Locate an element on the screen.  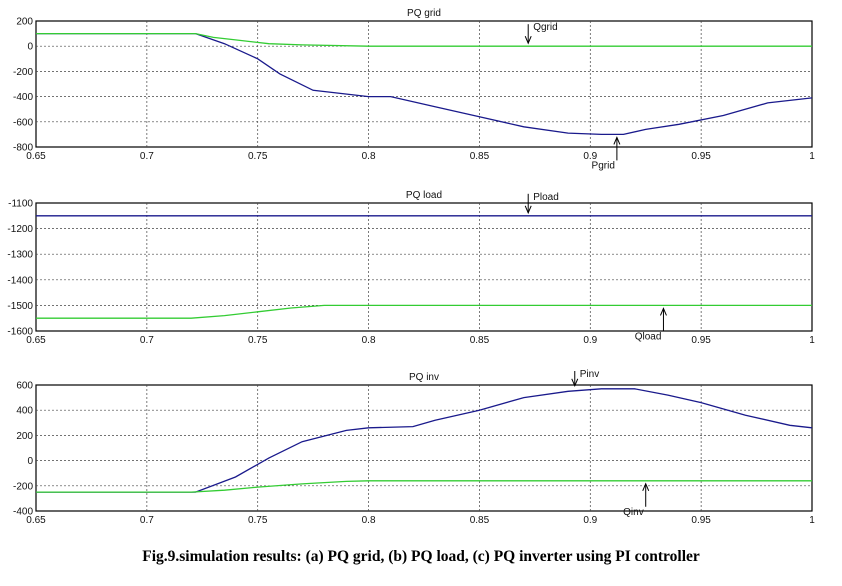
annotation-qinv: Qinv is located at coordinates (636, 500).